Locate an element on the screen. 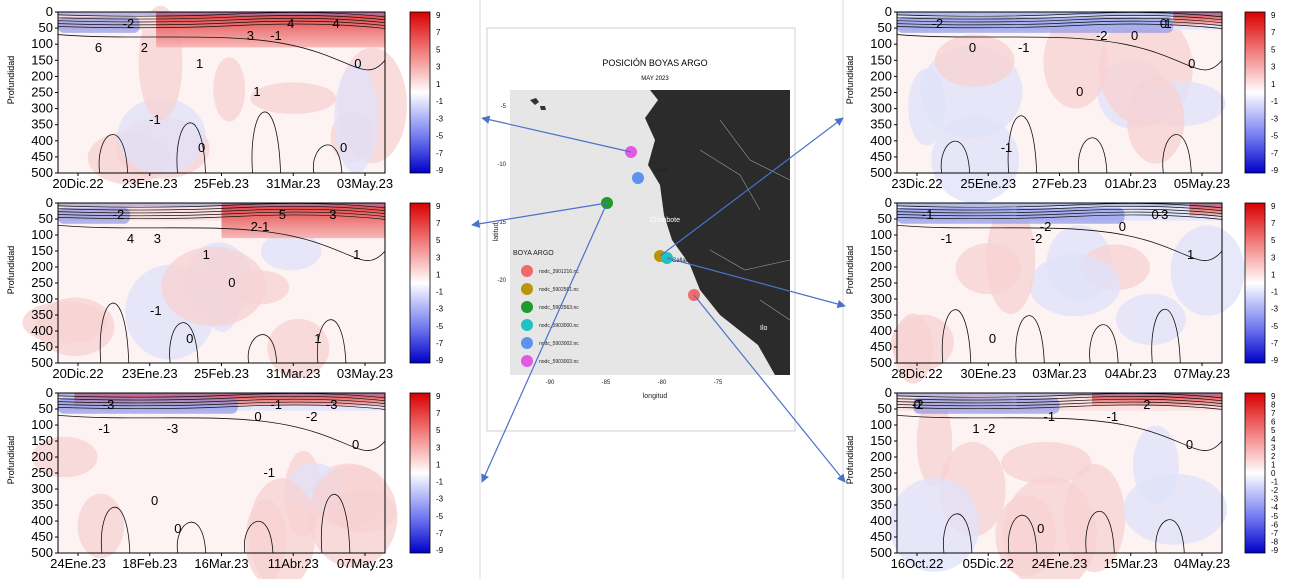 Image resolution: width=1316 pixels, height=579 pixels. colorbar-tick-label: -9 is located at coordinates (1275, 360).